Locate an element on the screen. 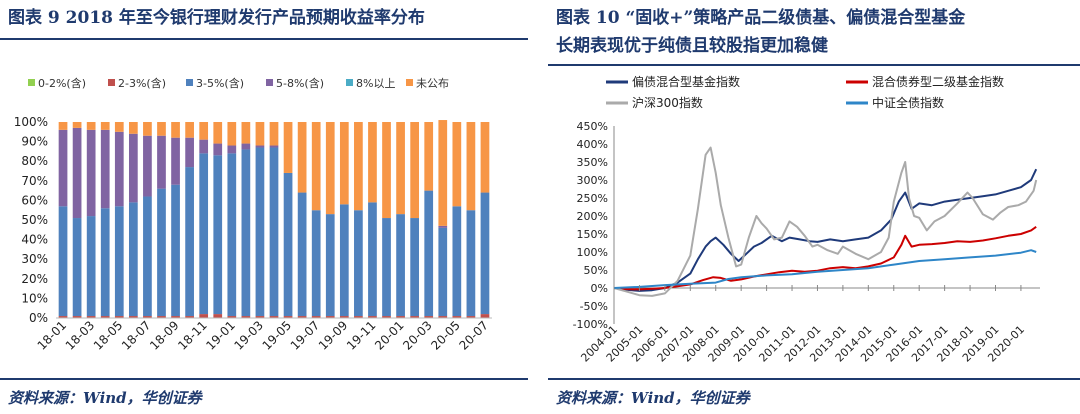 Image resolution: width=1080 pixels, height=414 pixels. x-tick-label: 19-07 is located at coordinates (305, 335).